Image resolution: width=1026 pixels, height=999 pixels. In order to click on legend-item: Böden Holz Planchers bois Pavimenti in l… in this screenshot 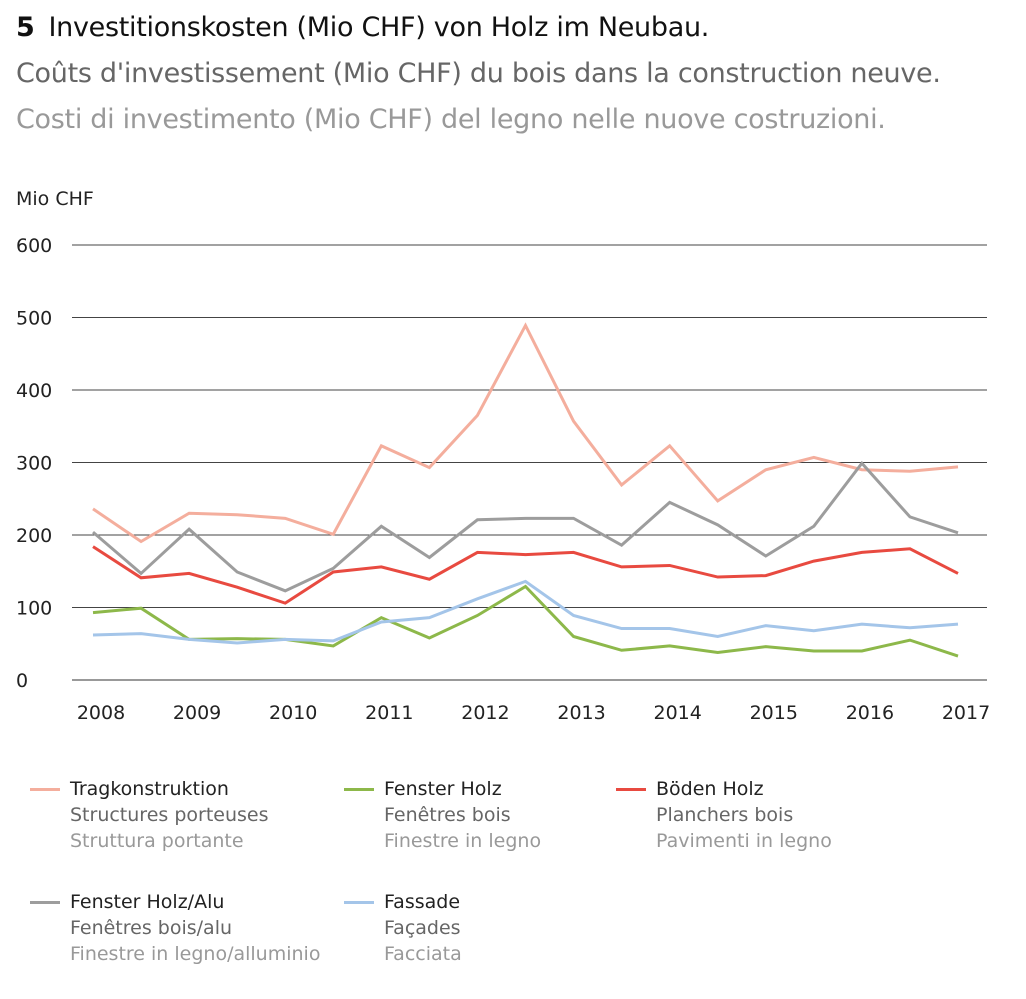, I will do `click(724, 815)`.